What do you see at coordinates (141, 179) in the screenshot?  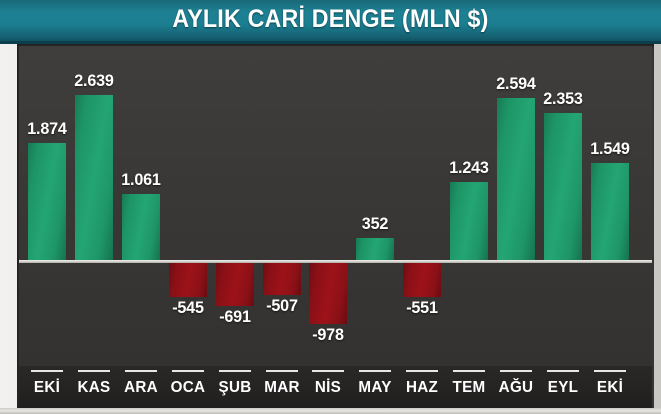 I see `bar-value-label-2: 1.061` at bounding box center [141, 179].